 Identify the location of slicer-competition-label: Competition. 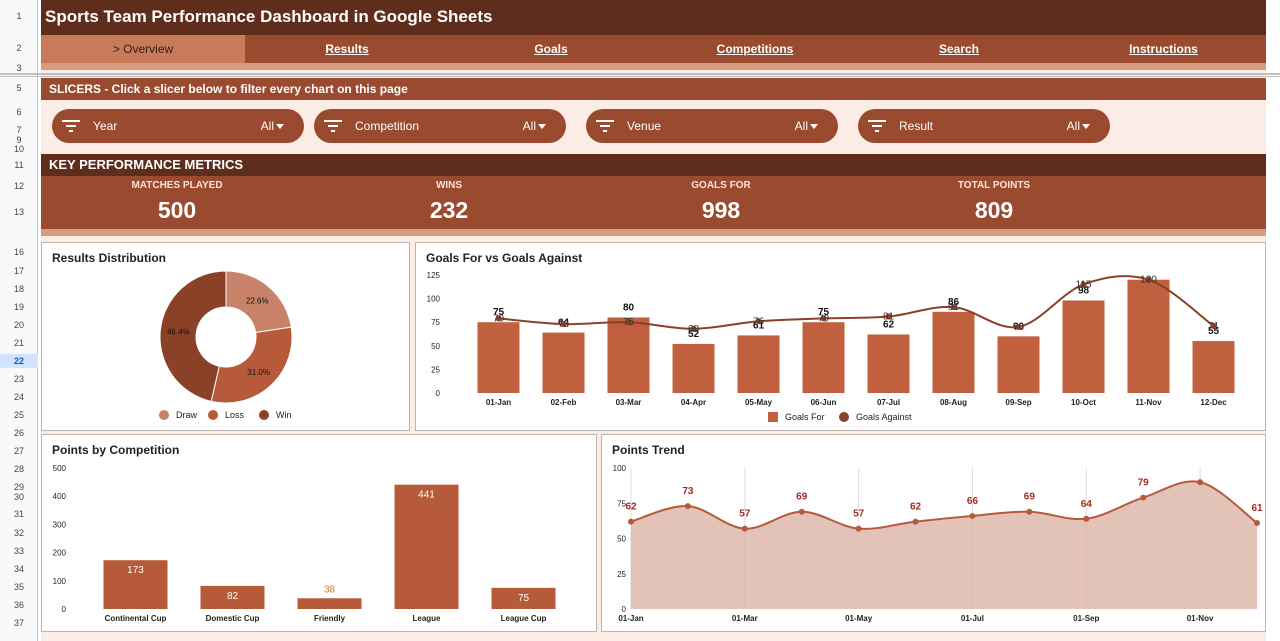
(387, 126).